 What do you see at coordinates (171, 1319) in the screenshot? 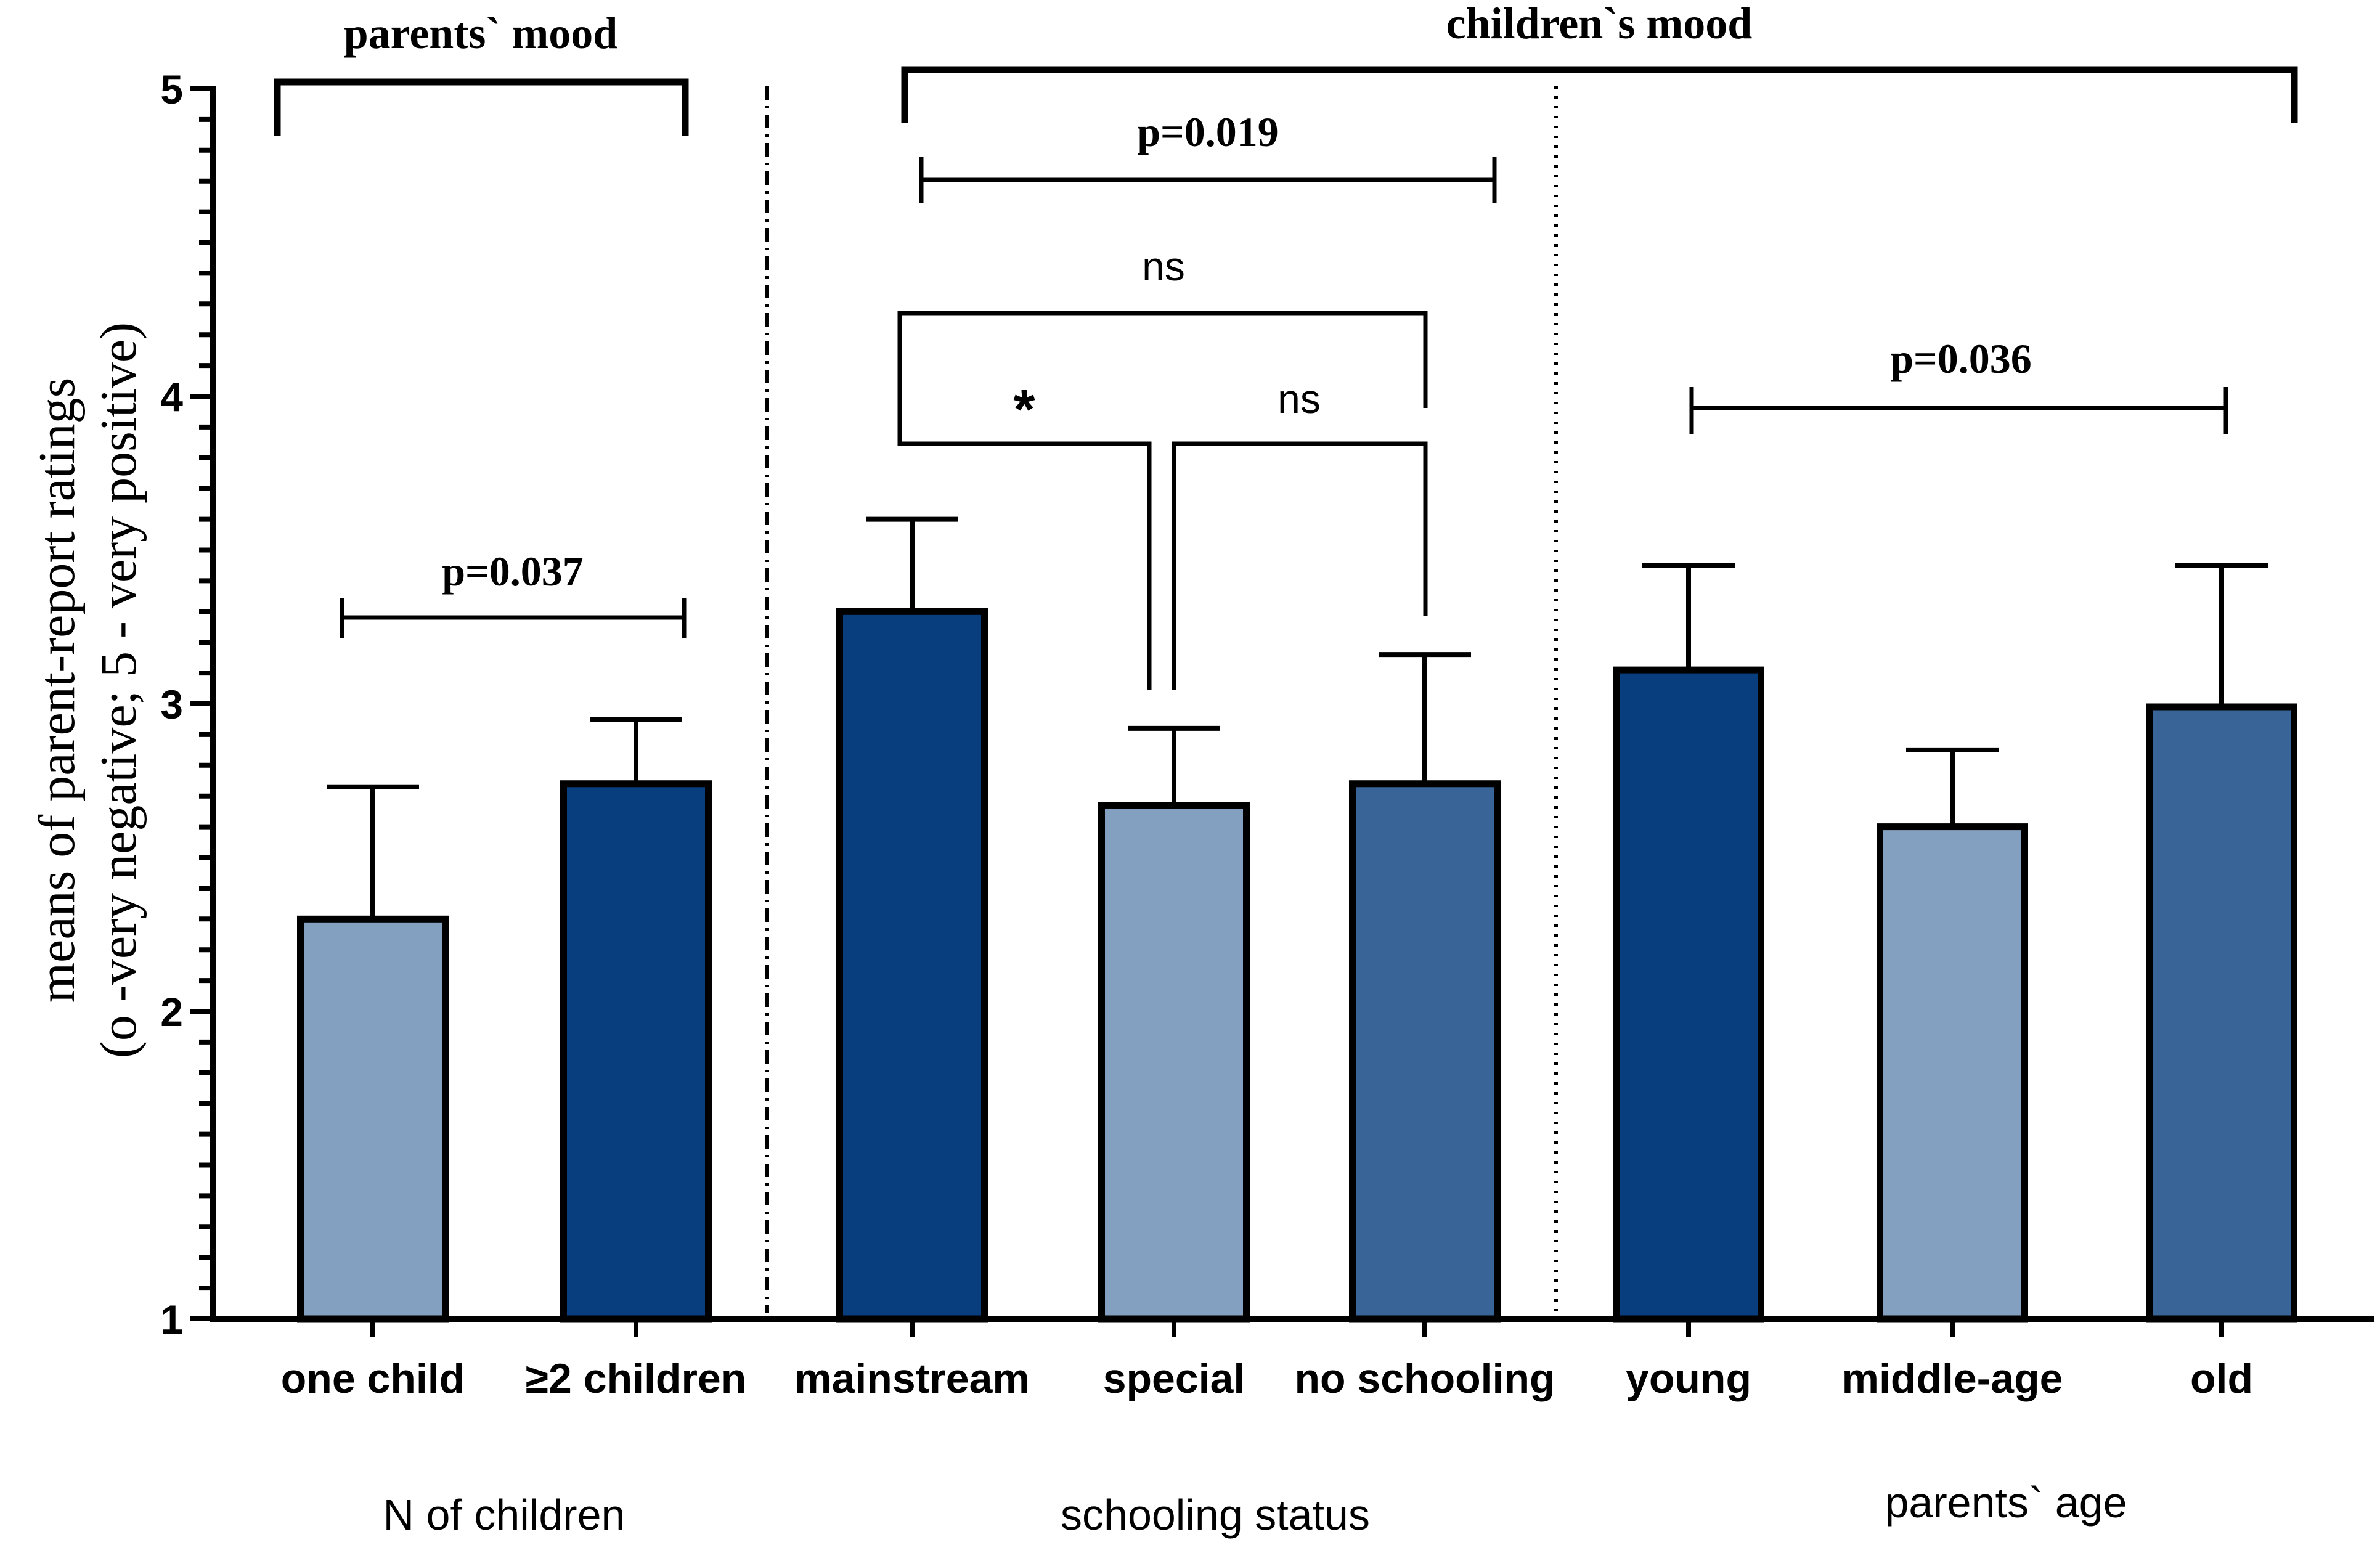
I see `y-tick-label: 1` at bounding box center [171, 1319].